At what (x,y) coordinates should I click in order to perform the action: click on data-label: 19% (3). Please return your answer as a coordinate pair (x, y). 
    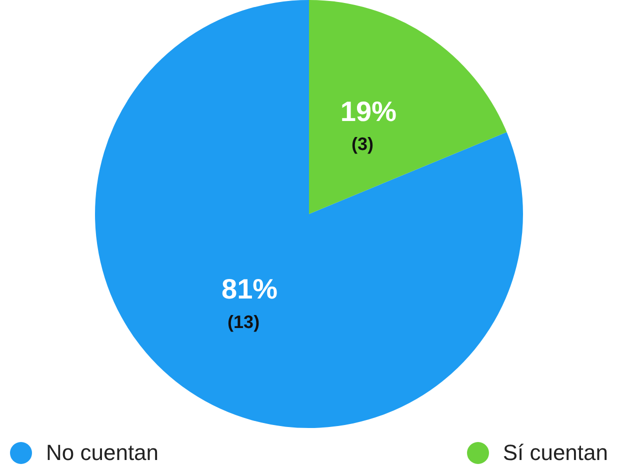
    Looking at the image, I should click on (368, 125).